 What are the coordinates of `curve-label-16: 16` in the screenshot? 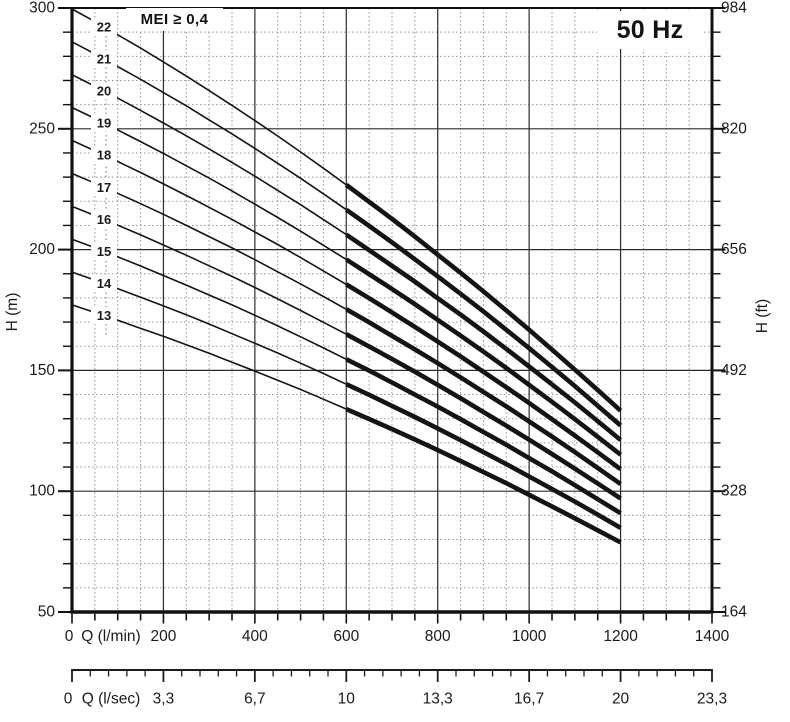 It's located at (104, 219).